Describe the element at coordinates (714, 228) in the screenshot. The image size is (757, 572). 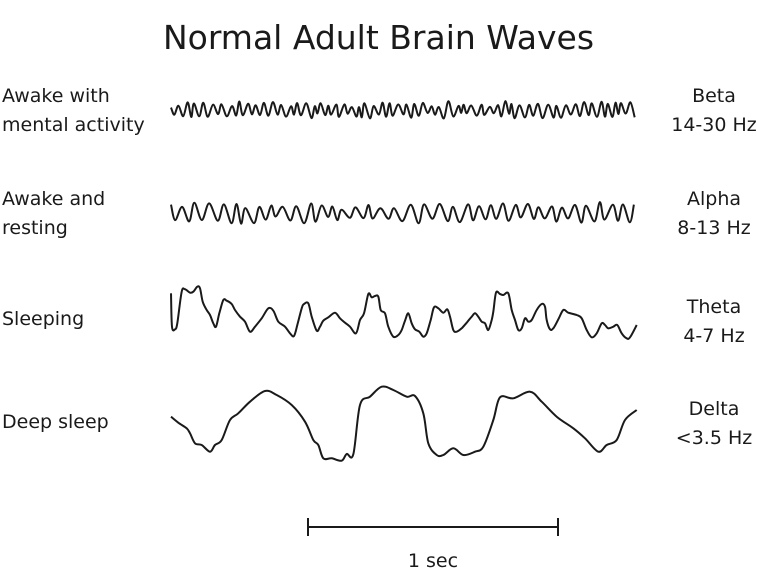
I see `wave-frequency: 8-13 Hz` at that location.